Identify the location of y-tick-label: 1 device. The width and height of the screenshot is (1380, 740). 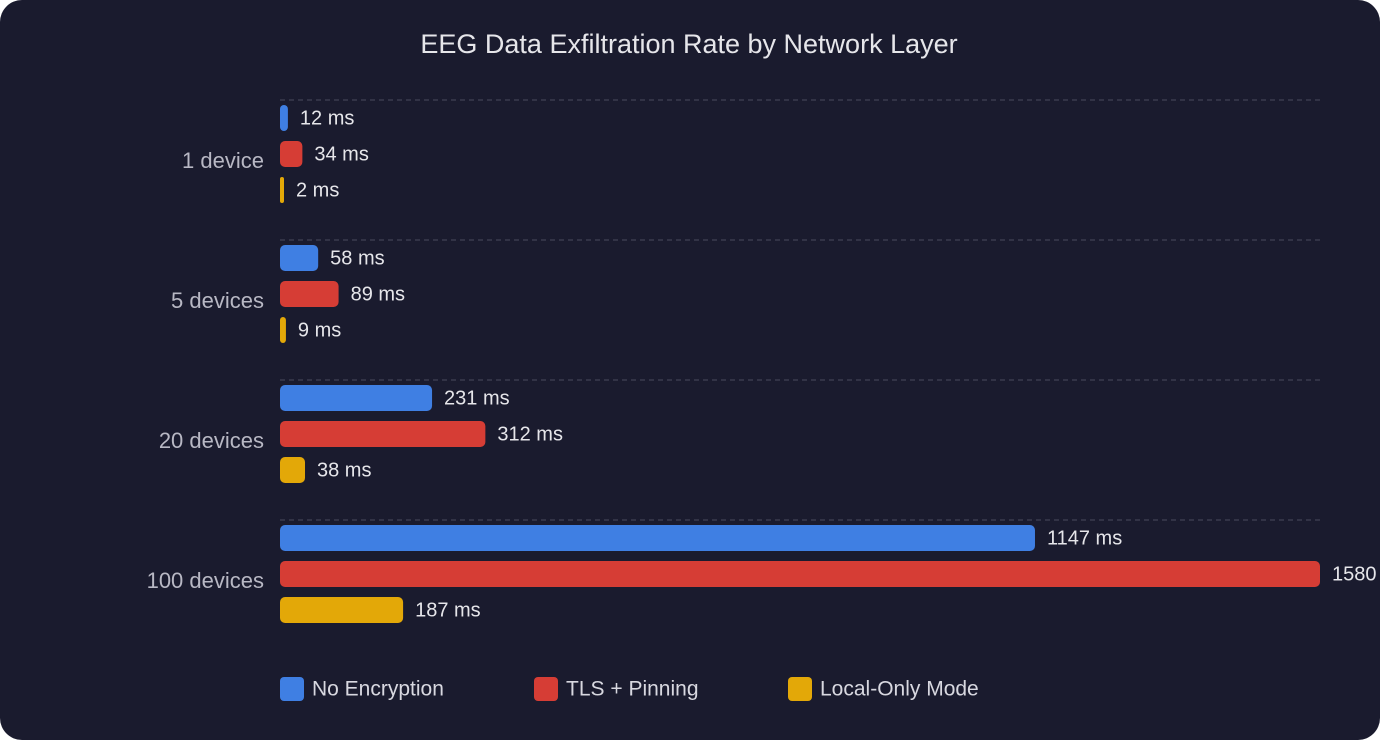
(223, 160).